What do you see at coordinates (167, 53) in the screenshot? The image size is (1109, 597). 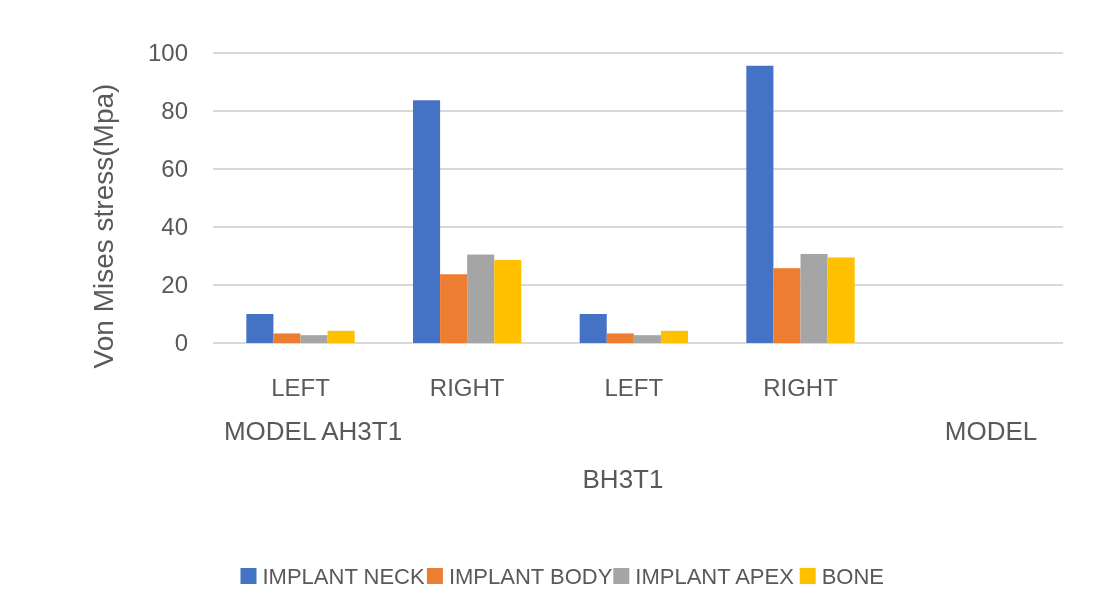 I see `y-tick-label: 100` at bounding box center [167, 53].